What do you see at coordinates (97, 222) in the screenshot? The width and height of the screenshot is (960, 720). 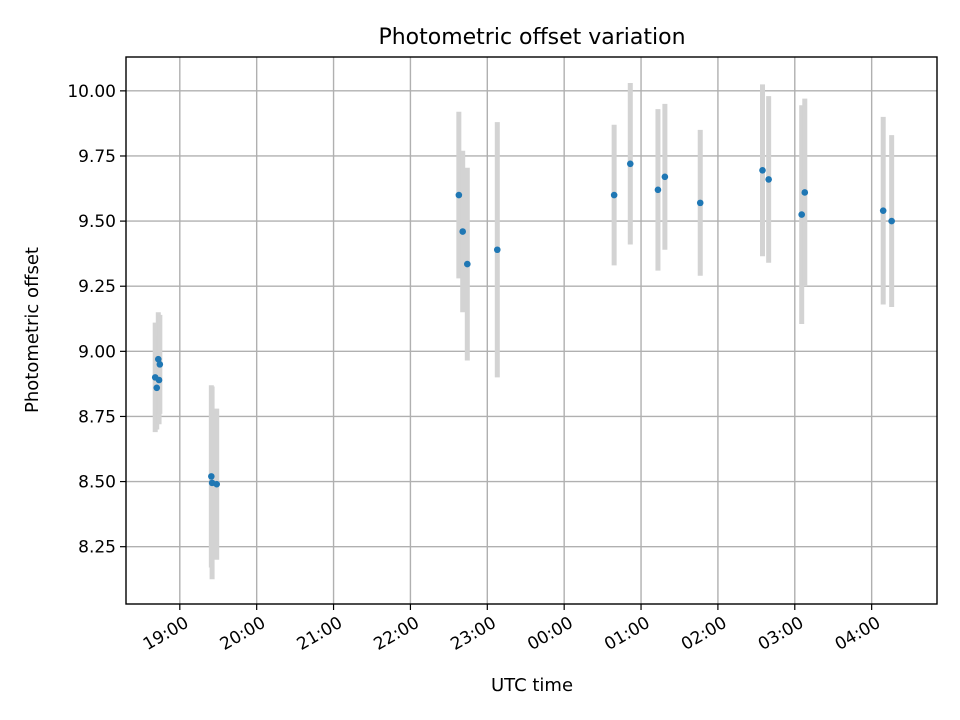 I see `y-tick-label: 9.50` at bounding box center [97, 222].